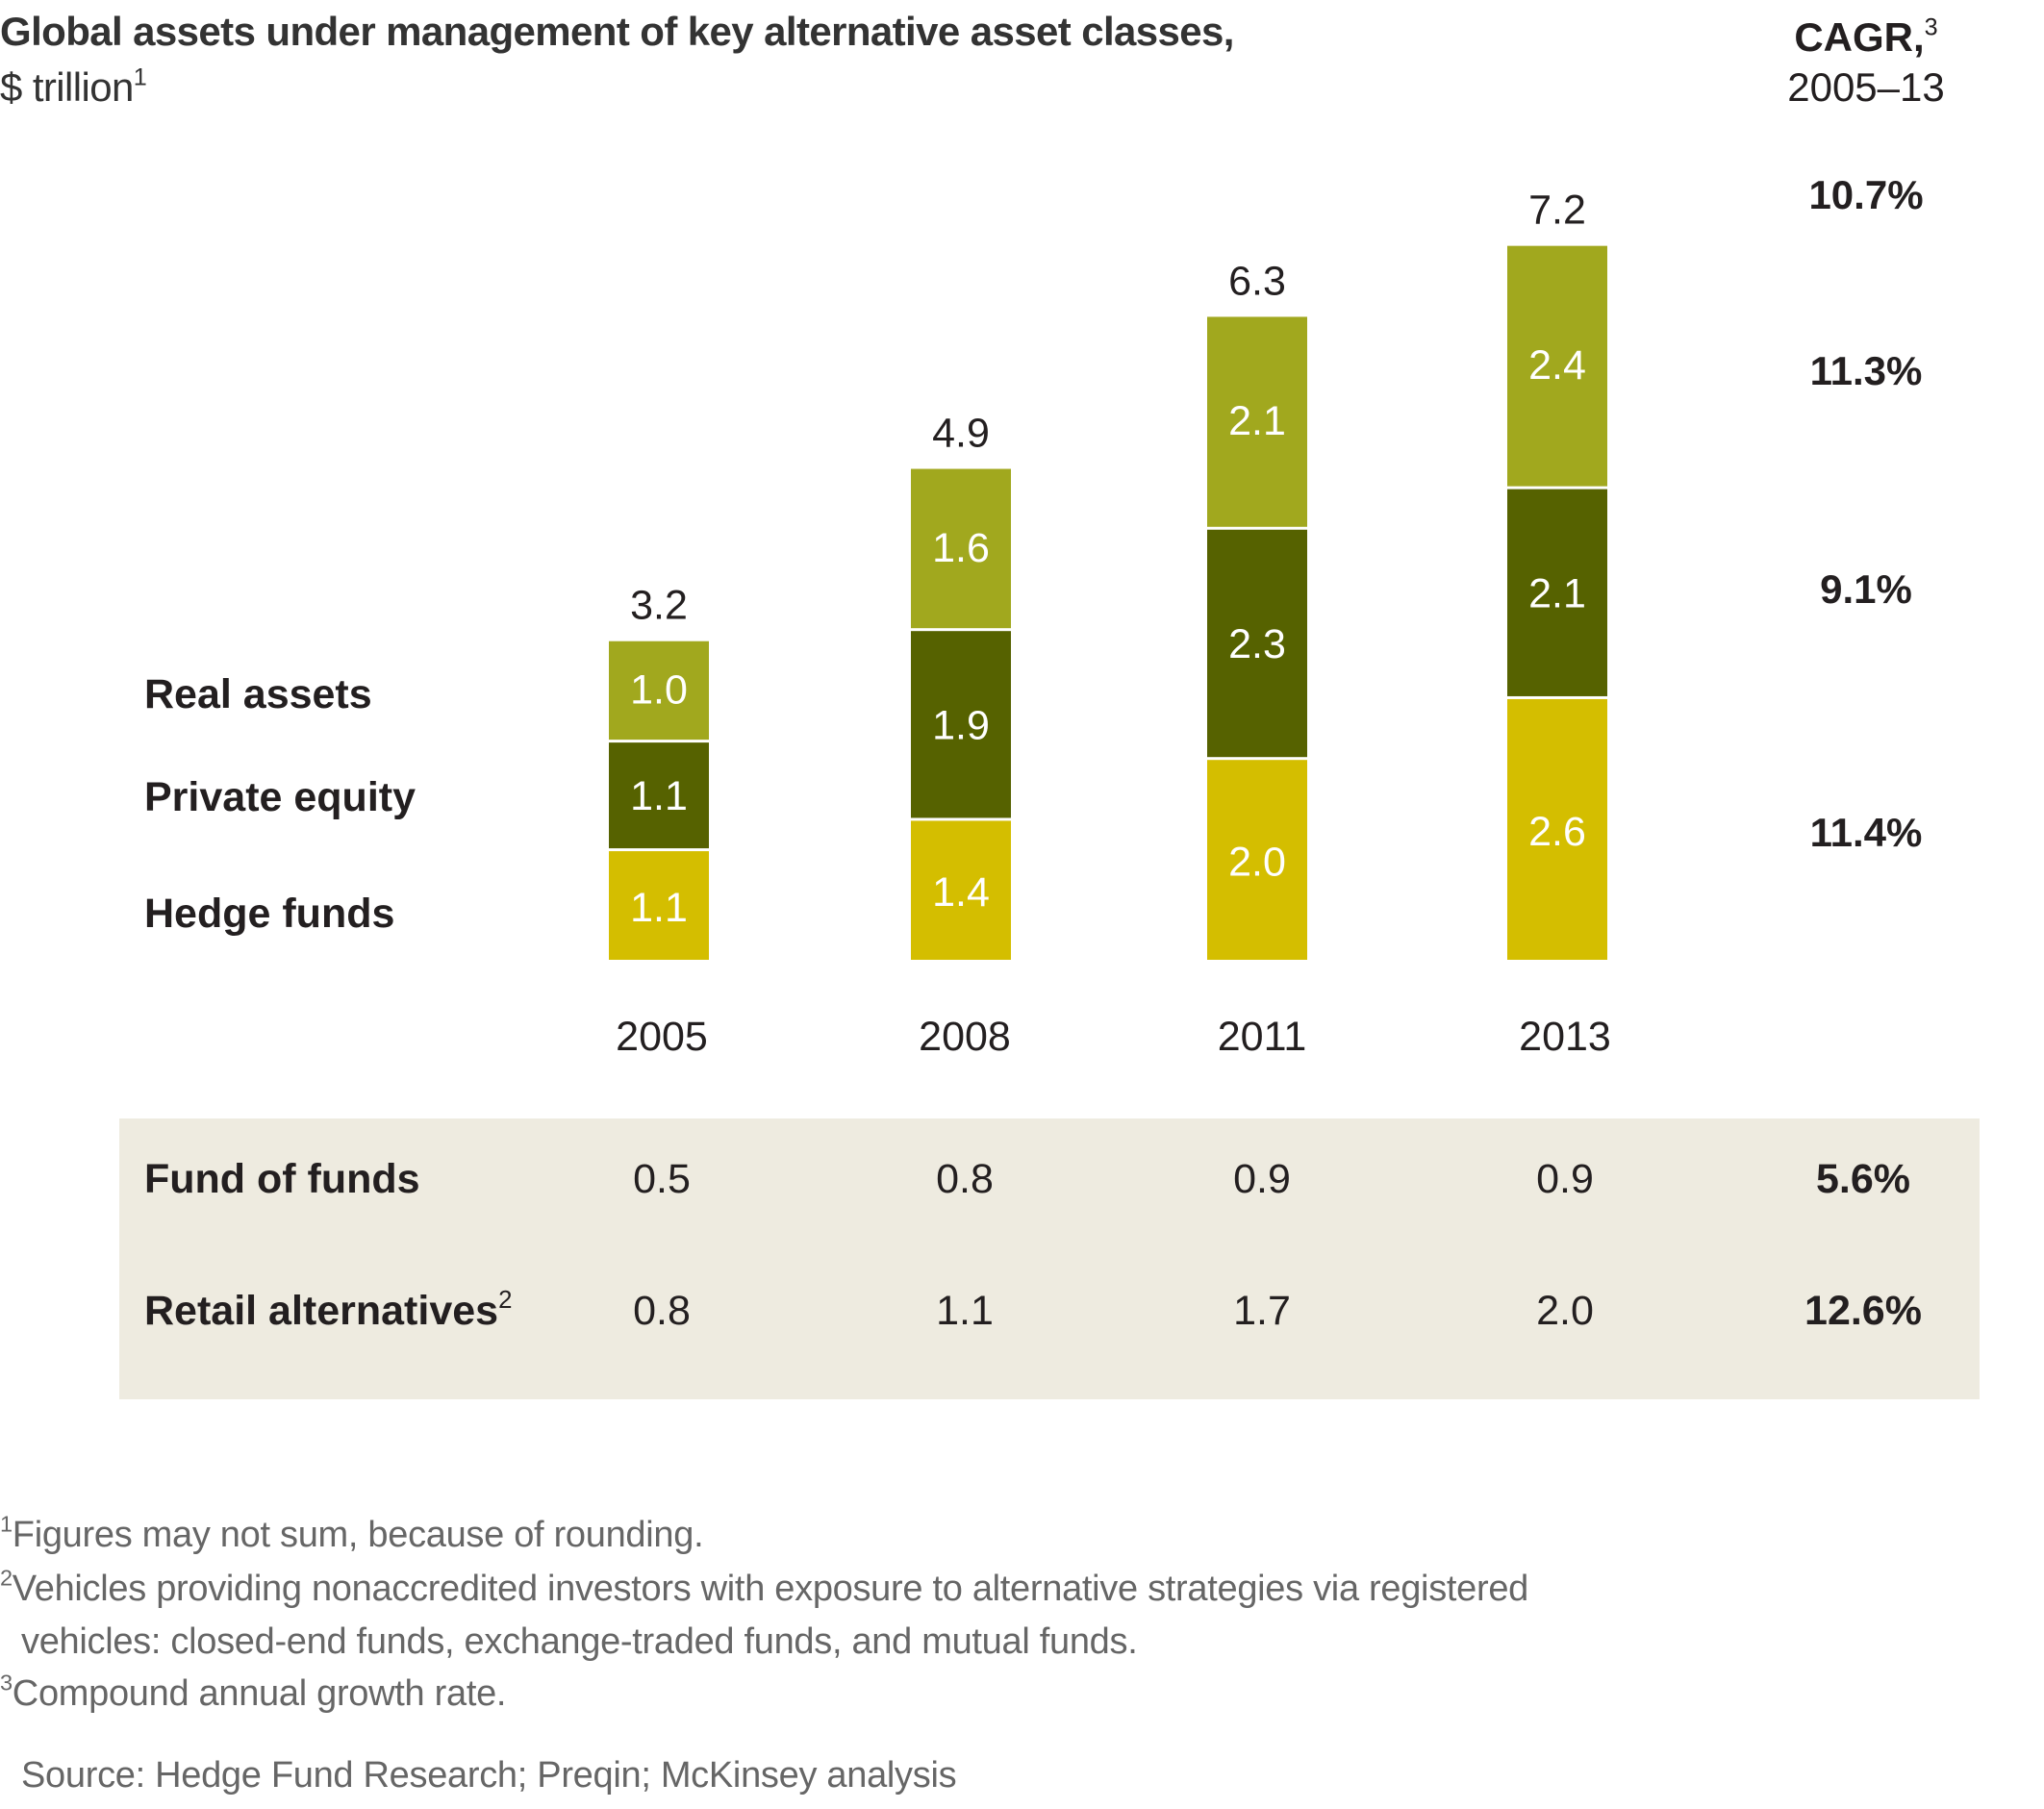  I want to click on supplementary-table, so click(1049, 1258).